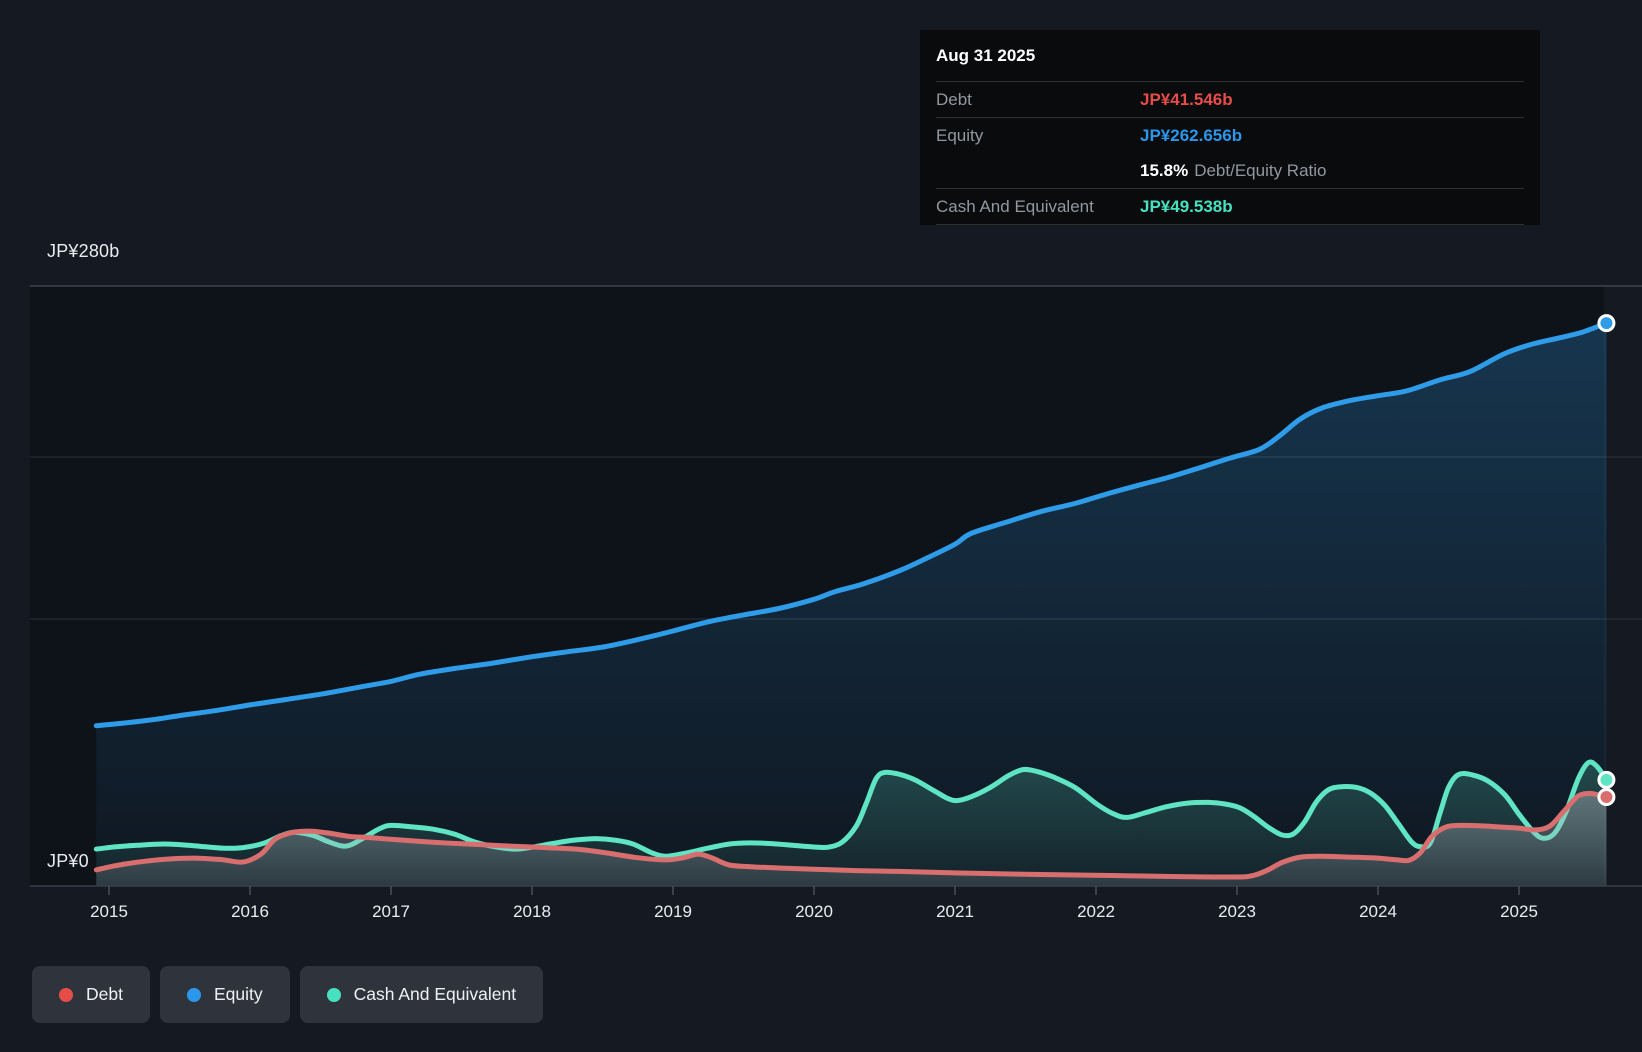  What do you see at coordinates (1015, 206) in the screenshot?
I see `tooltip-cash-label: Cash And Equivalent` at bounding box center [1015, 206].